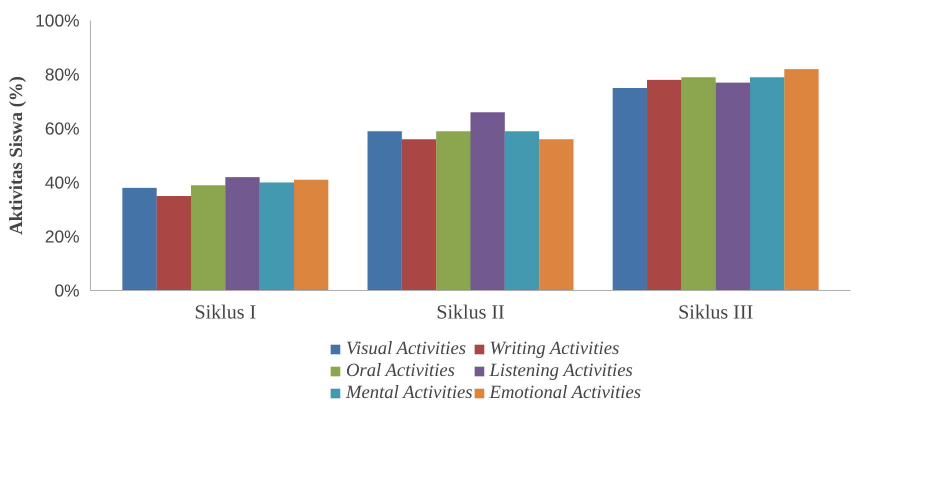 The image size is (929, 498). I want to click on y-tick-label: 20%, so click(62, 236).